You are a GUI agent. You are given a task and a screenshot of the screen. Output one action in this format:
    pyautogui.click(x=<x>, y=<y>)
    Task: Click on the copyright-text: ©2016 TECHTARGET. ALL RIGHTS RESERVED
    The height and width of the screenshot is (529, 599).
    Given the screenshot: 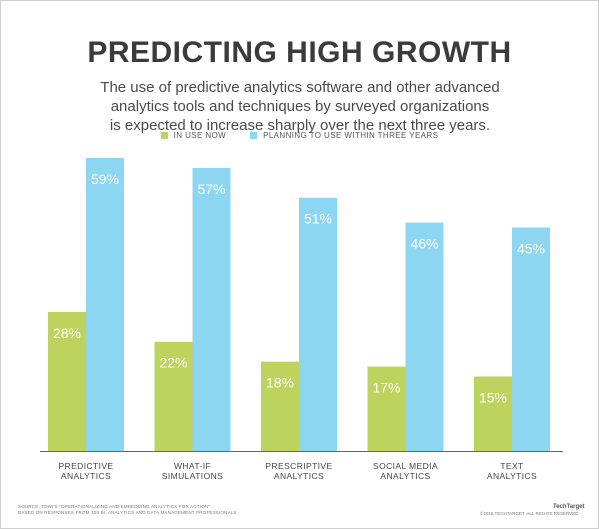 What is the action you would take?
    pyautogui.click(x=529, y=513)
    